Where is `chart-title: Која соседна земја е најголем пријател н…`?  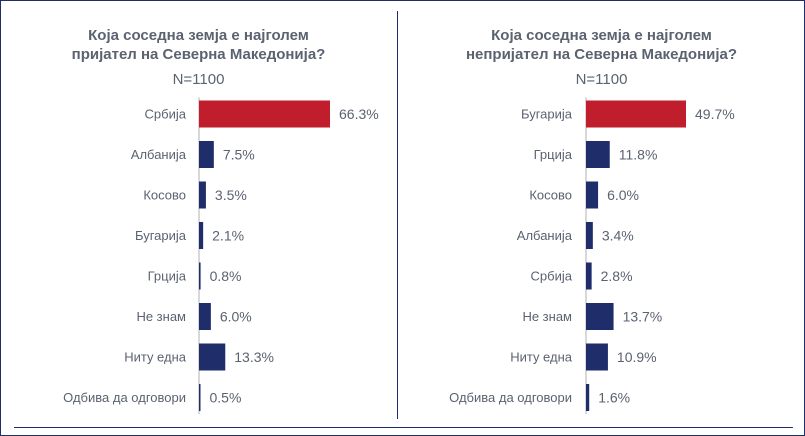 chart-title: Која соседна земја е најголем пријател н… is located at coordinates (198, 45).